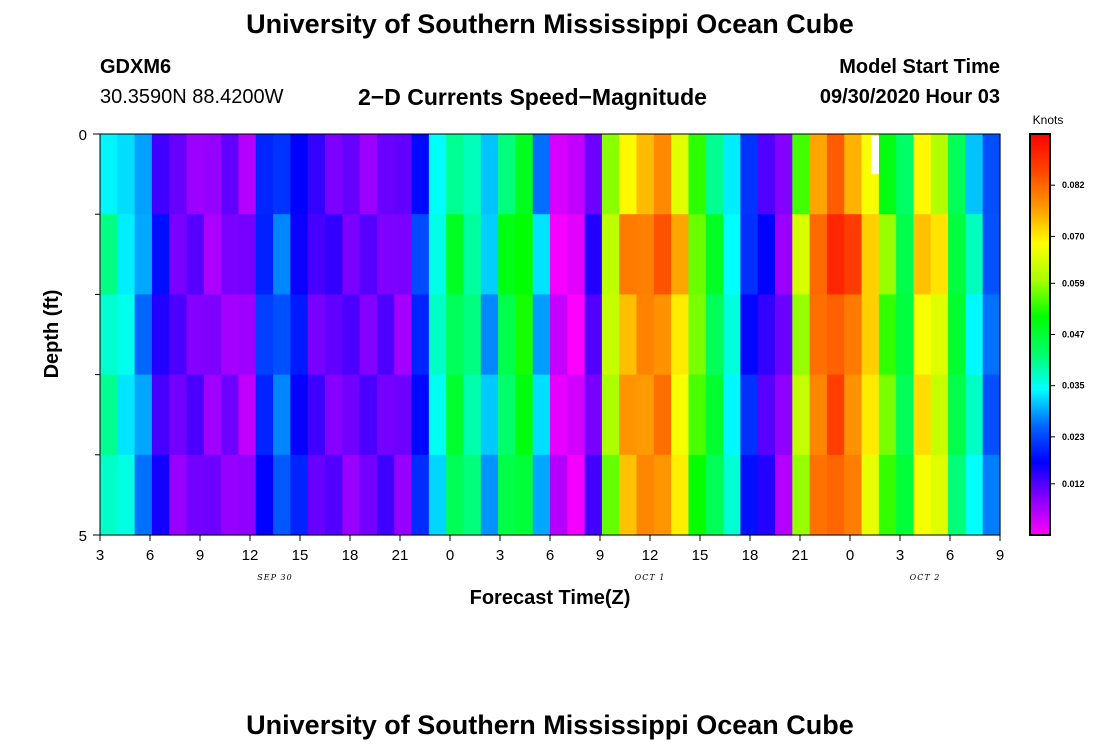 Image resolution: width=1100 pixels, height=750 pixels. I want to click on date-label: SEP 30, so click(274, 577).